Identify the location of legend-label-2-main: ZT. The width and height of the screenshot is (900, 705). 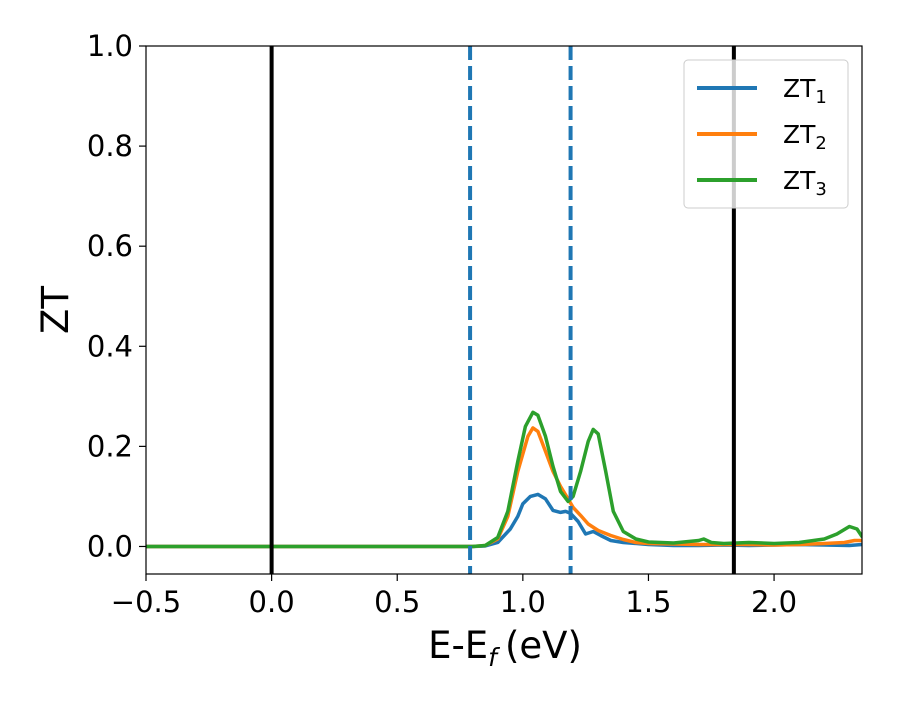
(799, 134).